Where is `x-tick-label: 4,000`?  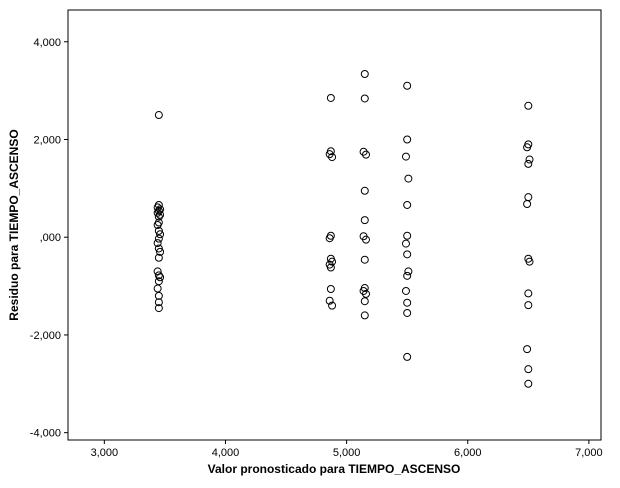 x-tick-label: 4,000 is located at coordinates (226, 453).